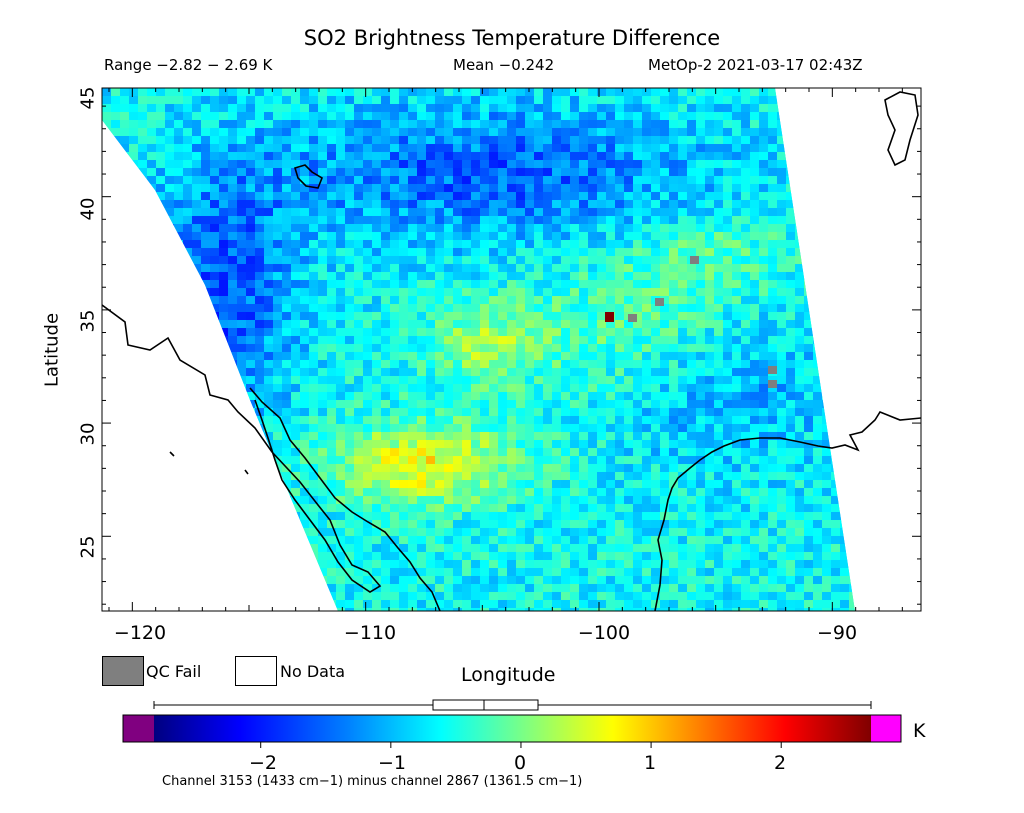 The width and height of the screenshot is (1024, 813). Describe the element at coordinates (604, 633) in the screenshot. I see `x-tick-label: −100` at that location.